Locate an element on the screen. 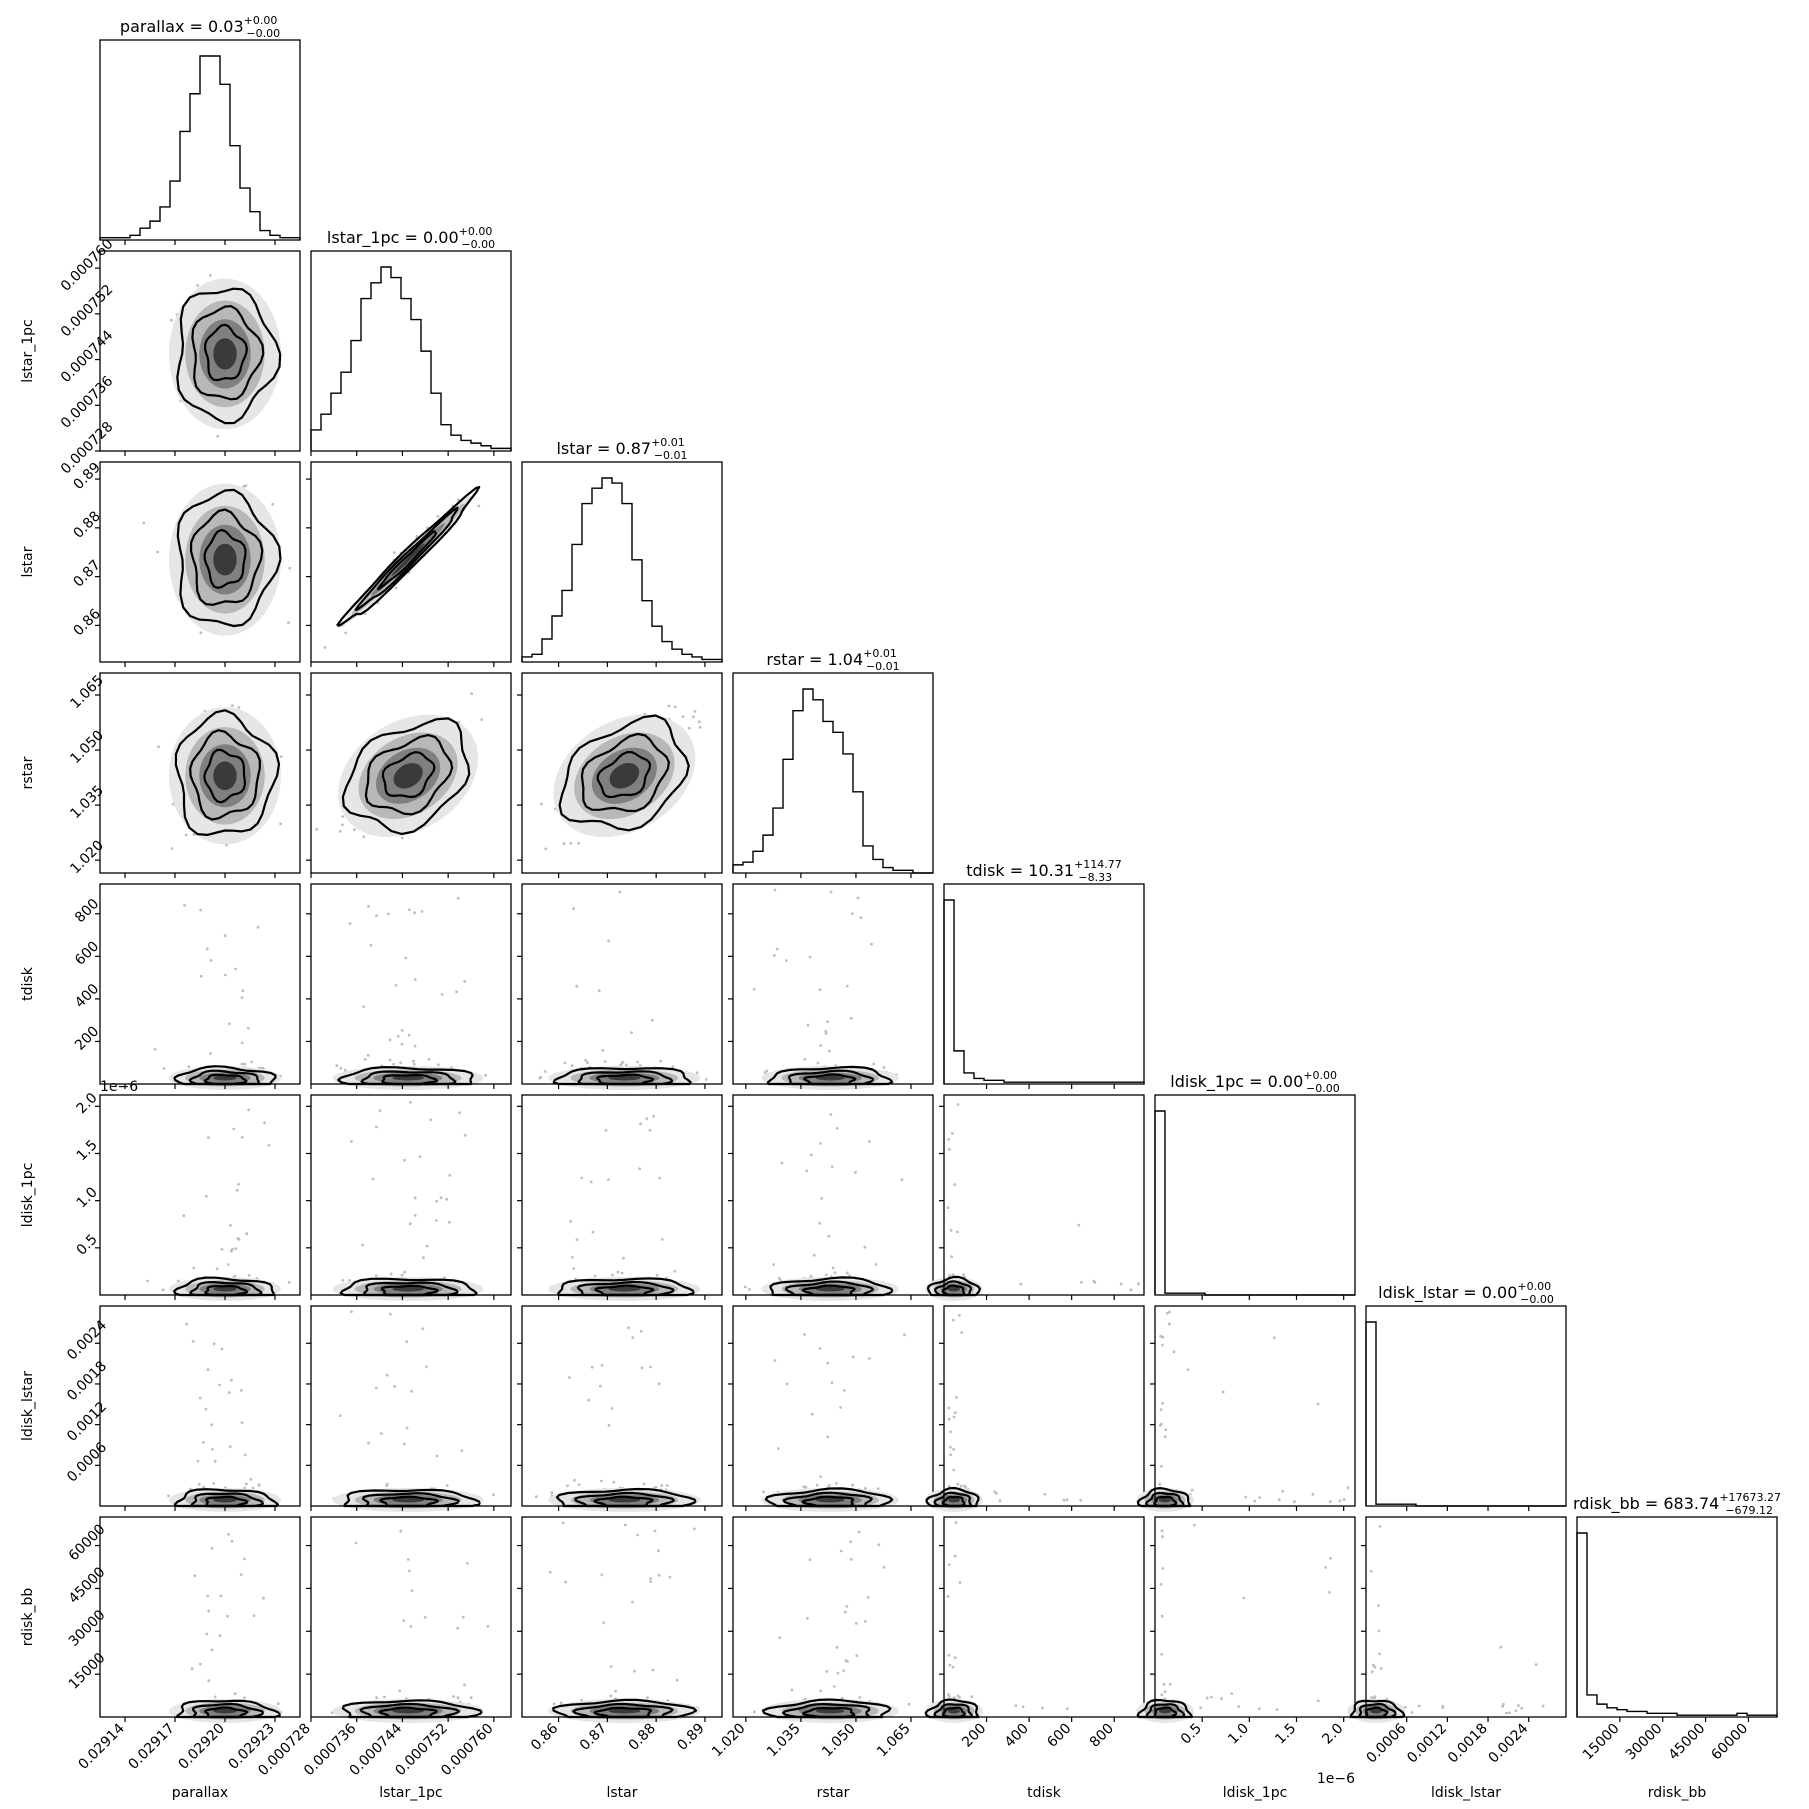 This screenshot has width=1809, height=1809. title-main: parallax = 0.03 is located at coordinates (182, 26).